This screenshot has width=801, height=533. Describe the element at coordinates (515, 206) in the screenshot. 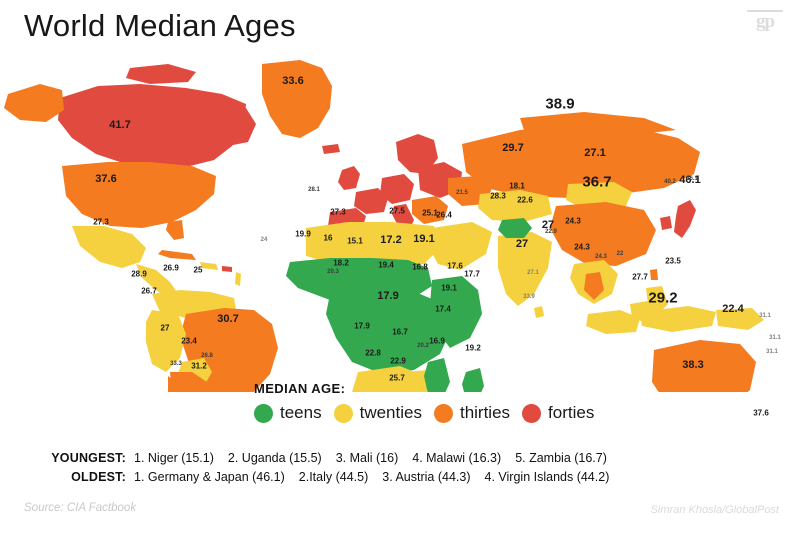

I see `region-central-asia` at that location.